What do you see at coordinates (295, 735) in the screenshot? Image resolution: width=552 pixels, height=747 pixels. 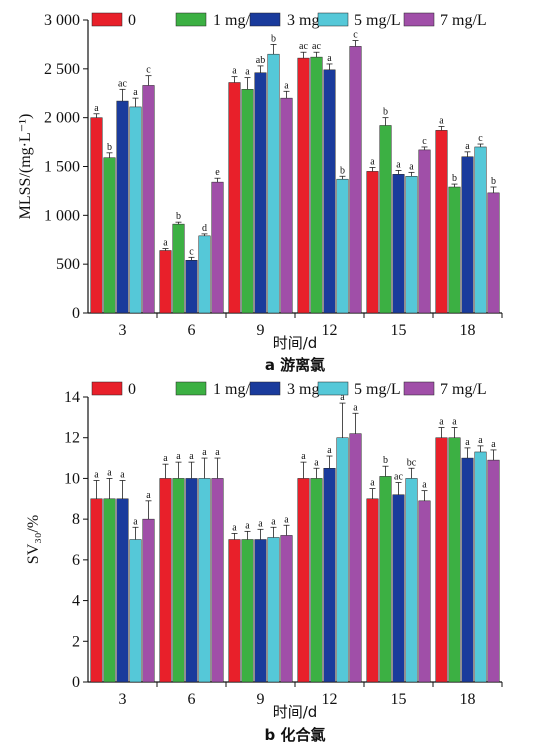 I see `chart-caption-b: b 化合氯` at bounding box center [295, 735].